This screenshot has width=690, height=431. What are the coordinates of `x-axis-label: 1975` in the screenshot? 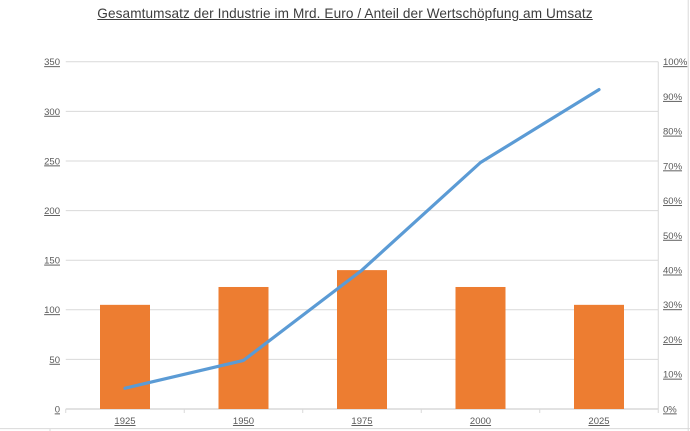 It's located at (361, 421).